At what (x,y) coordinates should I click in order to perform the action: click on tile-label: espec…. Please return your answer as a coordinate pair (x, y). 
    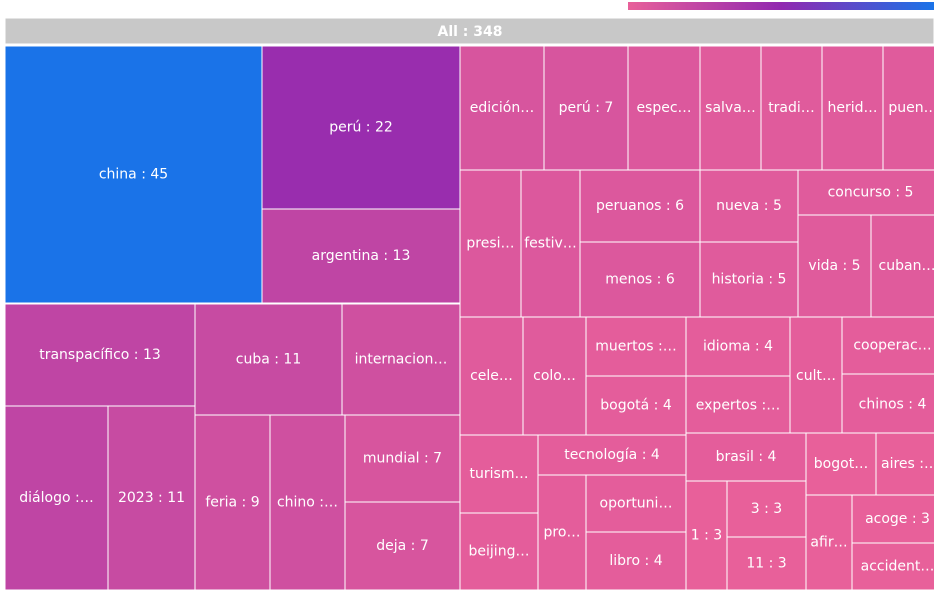
    Looking at the image, I should click on (663, 108).